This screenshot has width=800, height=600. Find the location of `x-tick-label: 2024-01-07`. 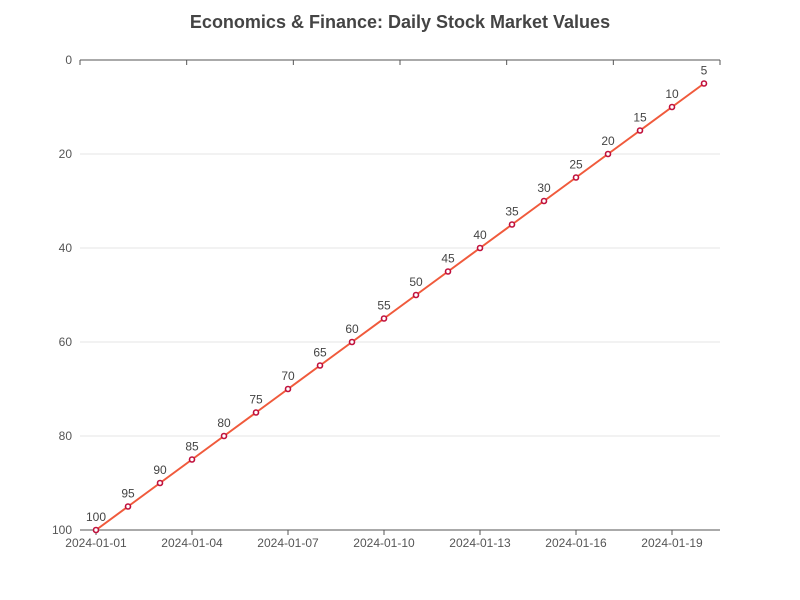

x-tick-label: 2024-01-07 is located at coordinates (288, 543).